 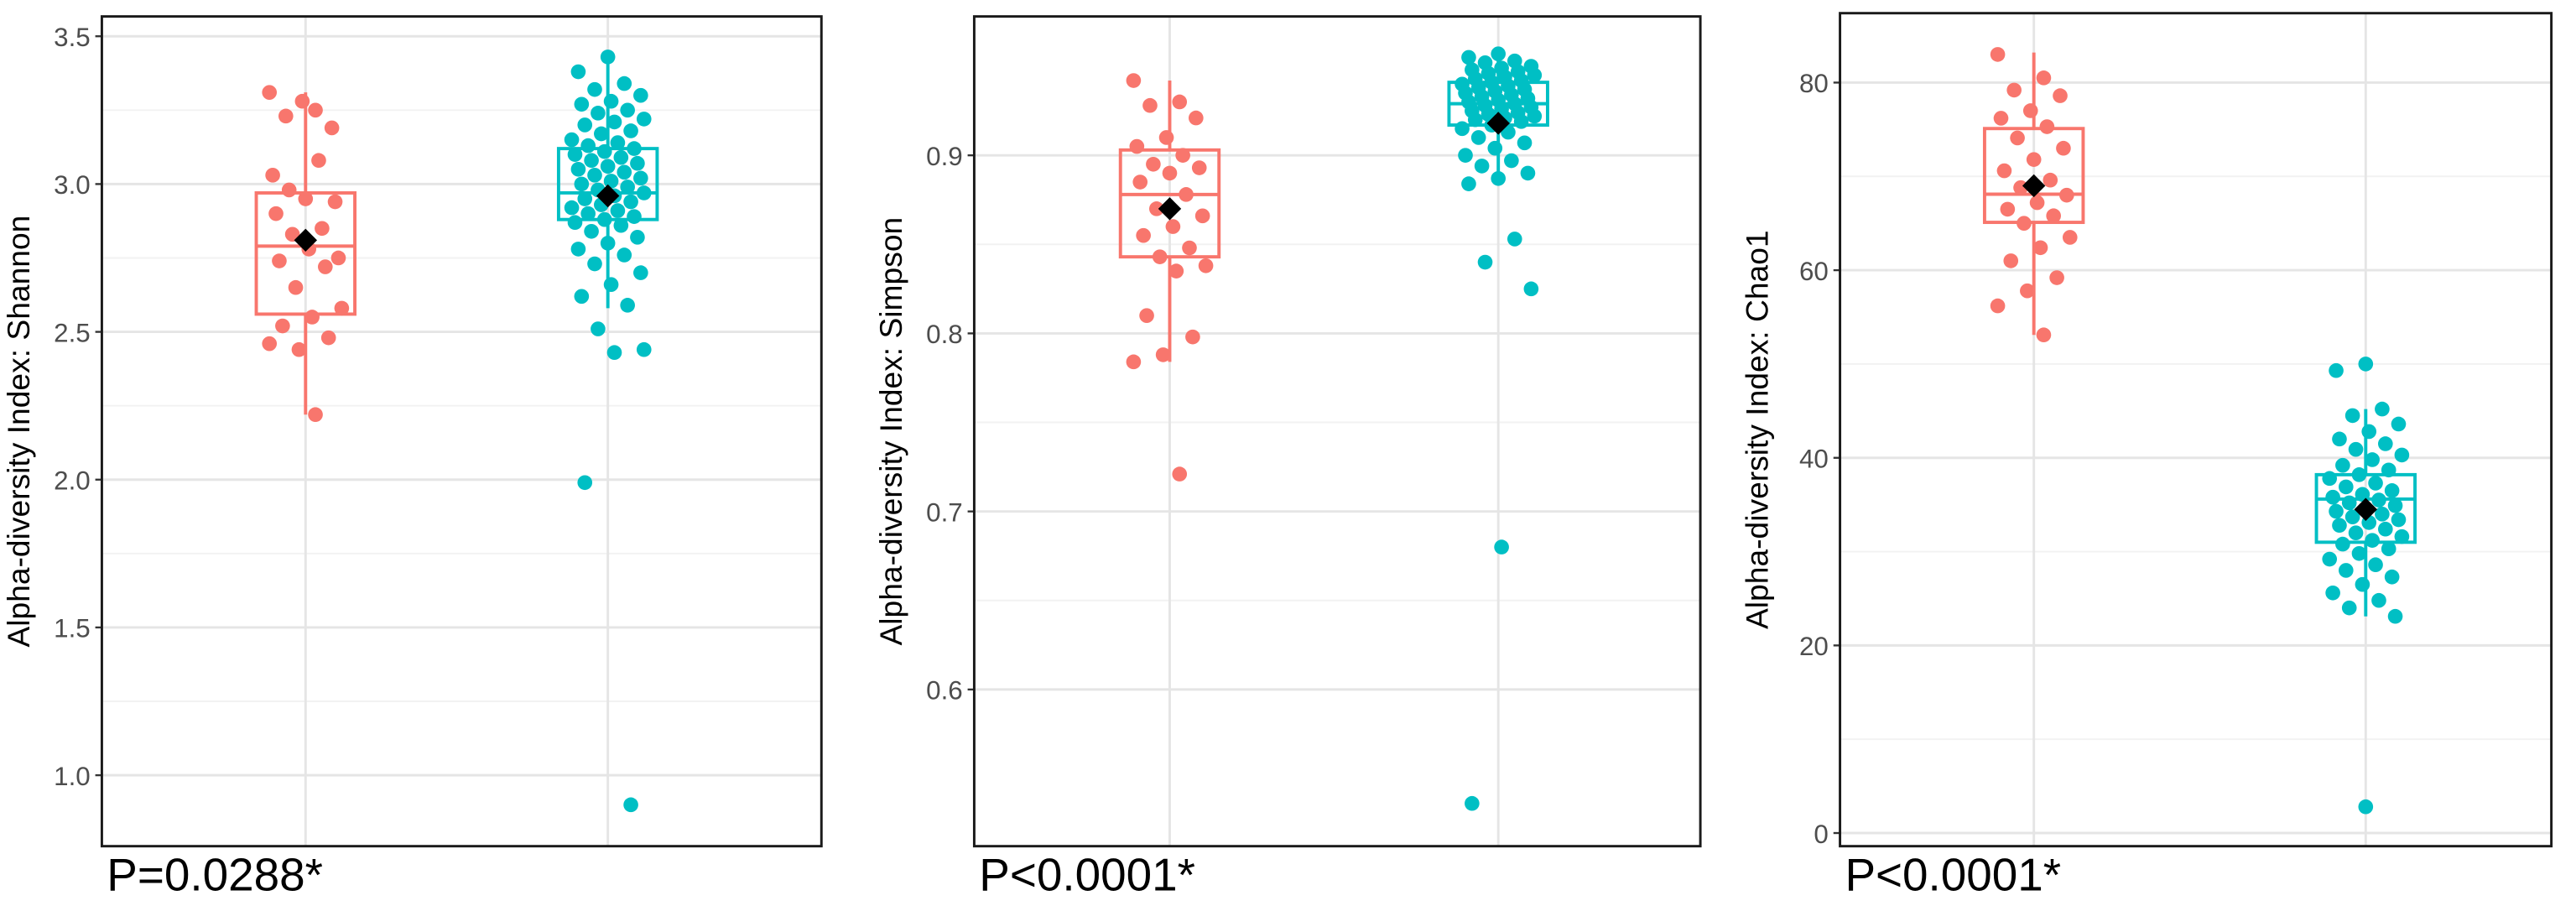 I want to click on y-tick-label: 20, so click(x=1814, y=647).